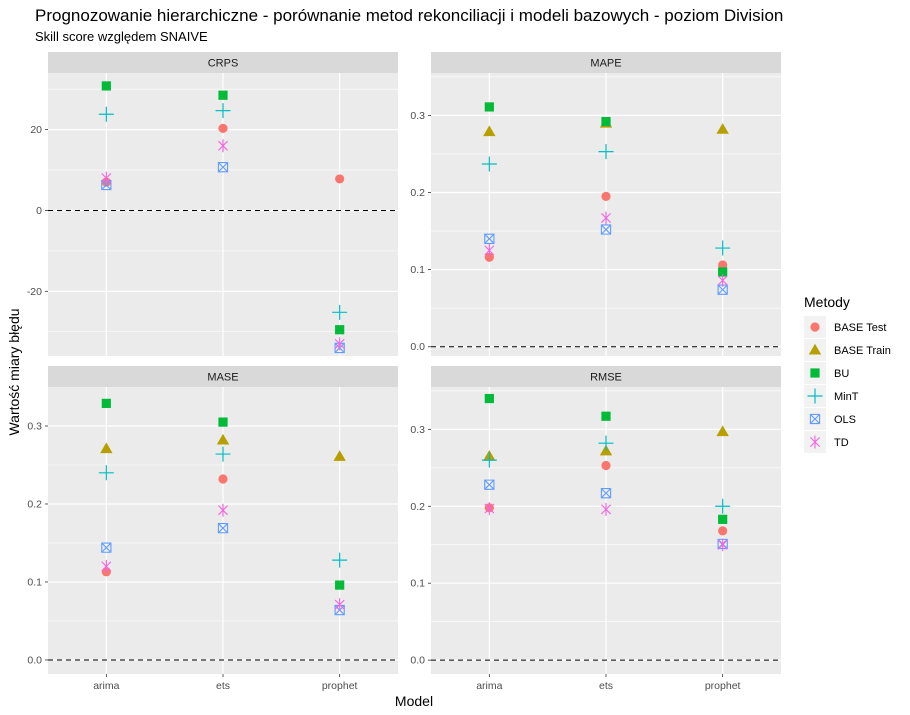 This screenshot has height=715, width=910. I want to click on y-axis-title: Wartość miary błędu, so click(14, 371).